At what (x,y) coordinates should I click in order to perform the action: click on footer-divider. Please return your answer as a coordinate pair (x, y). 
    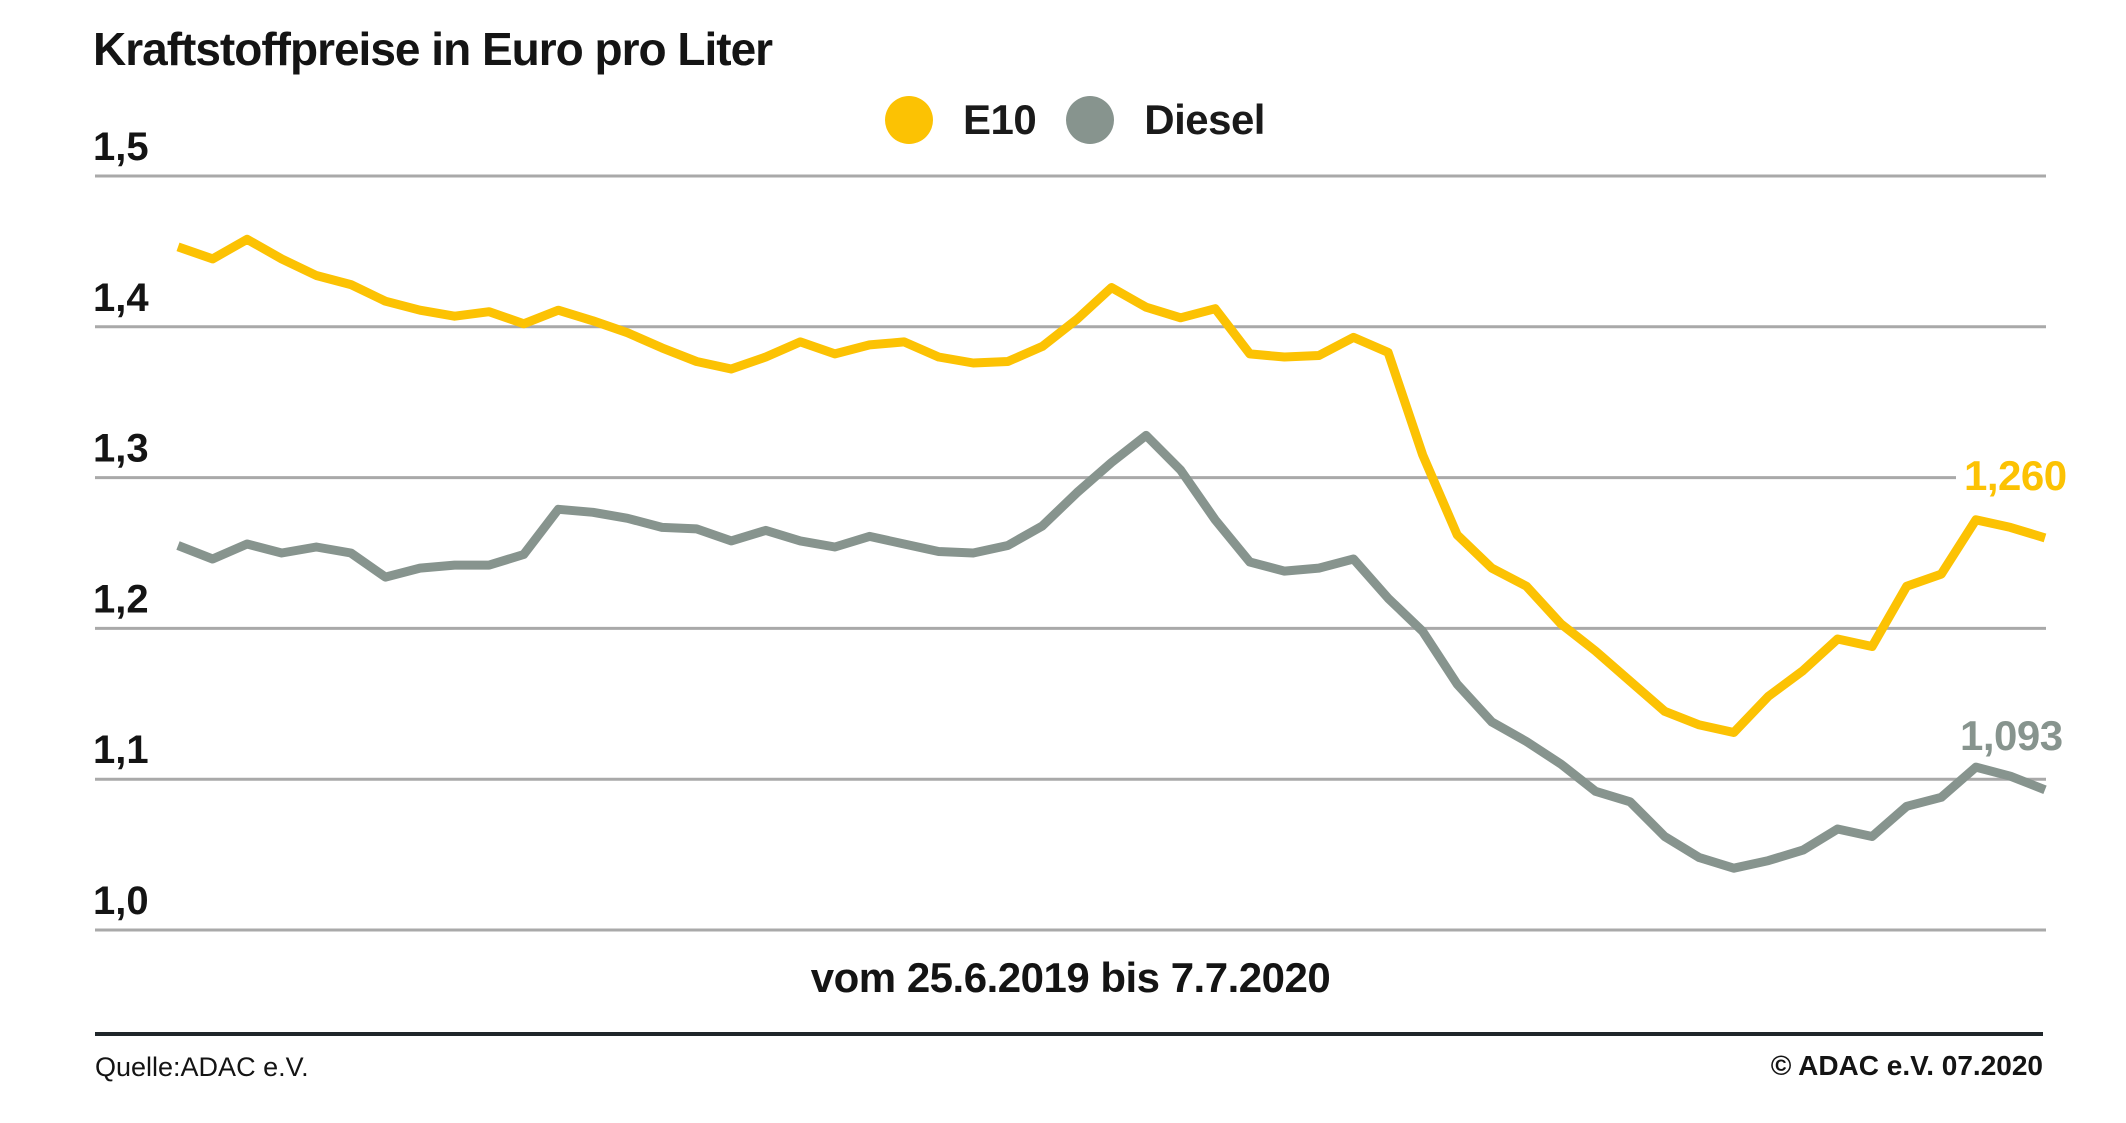
    Looking at the image, I should click on (1069, 1034).